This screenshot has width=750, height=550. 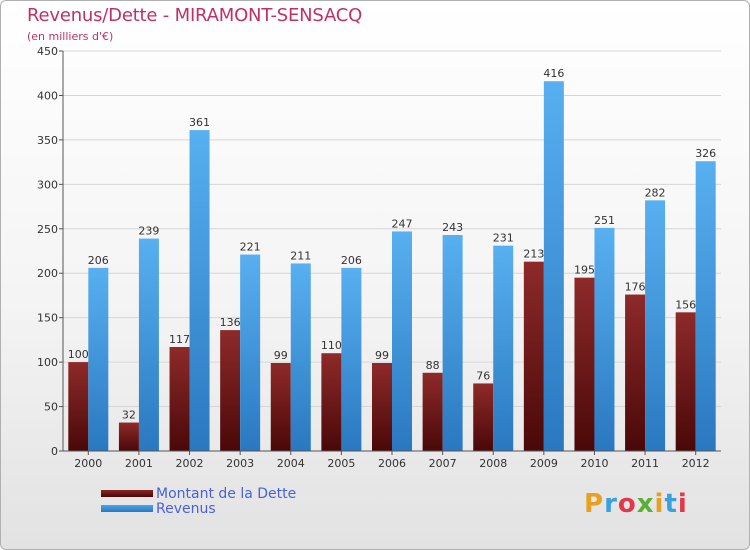 What do you see at coordinates (78, 354) in the screenshot?
I see `data-label-dette: 100` at bounding box center [78, 354].